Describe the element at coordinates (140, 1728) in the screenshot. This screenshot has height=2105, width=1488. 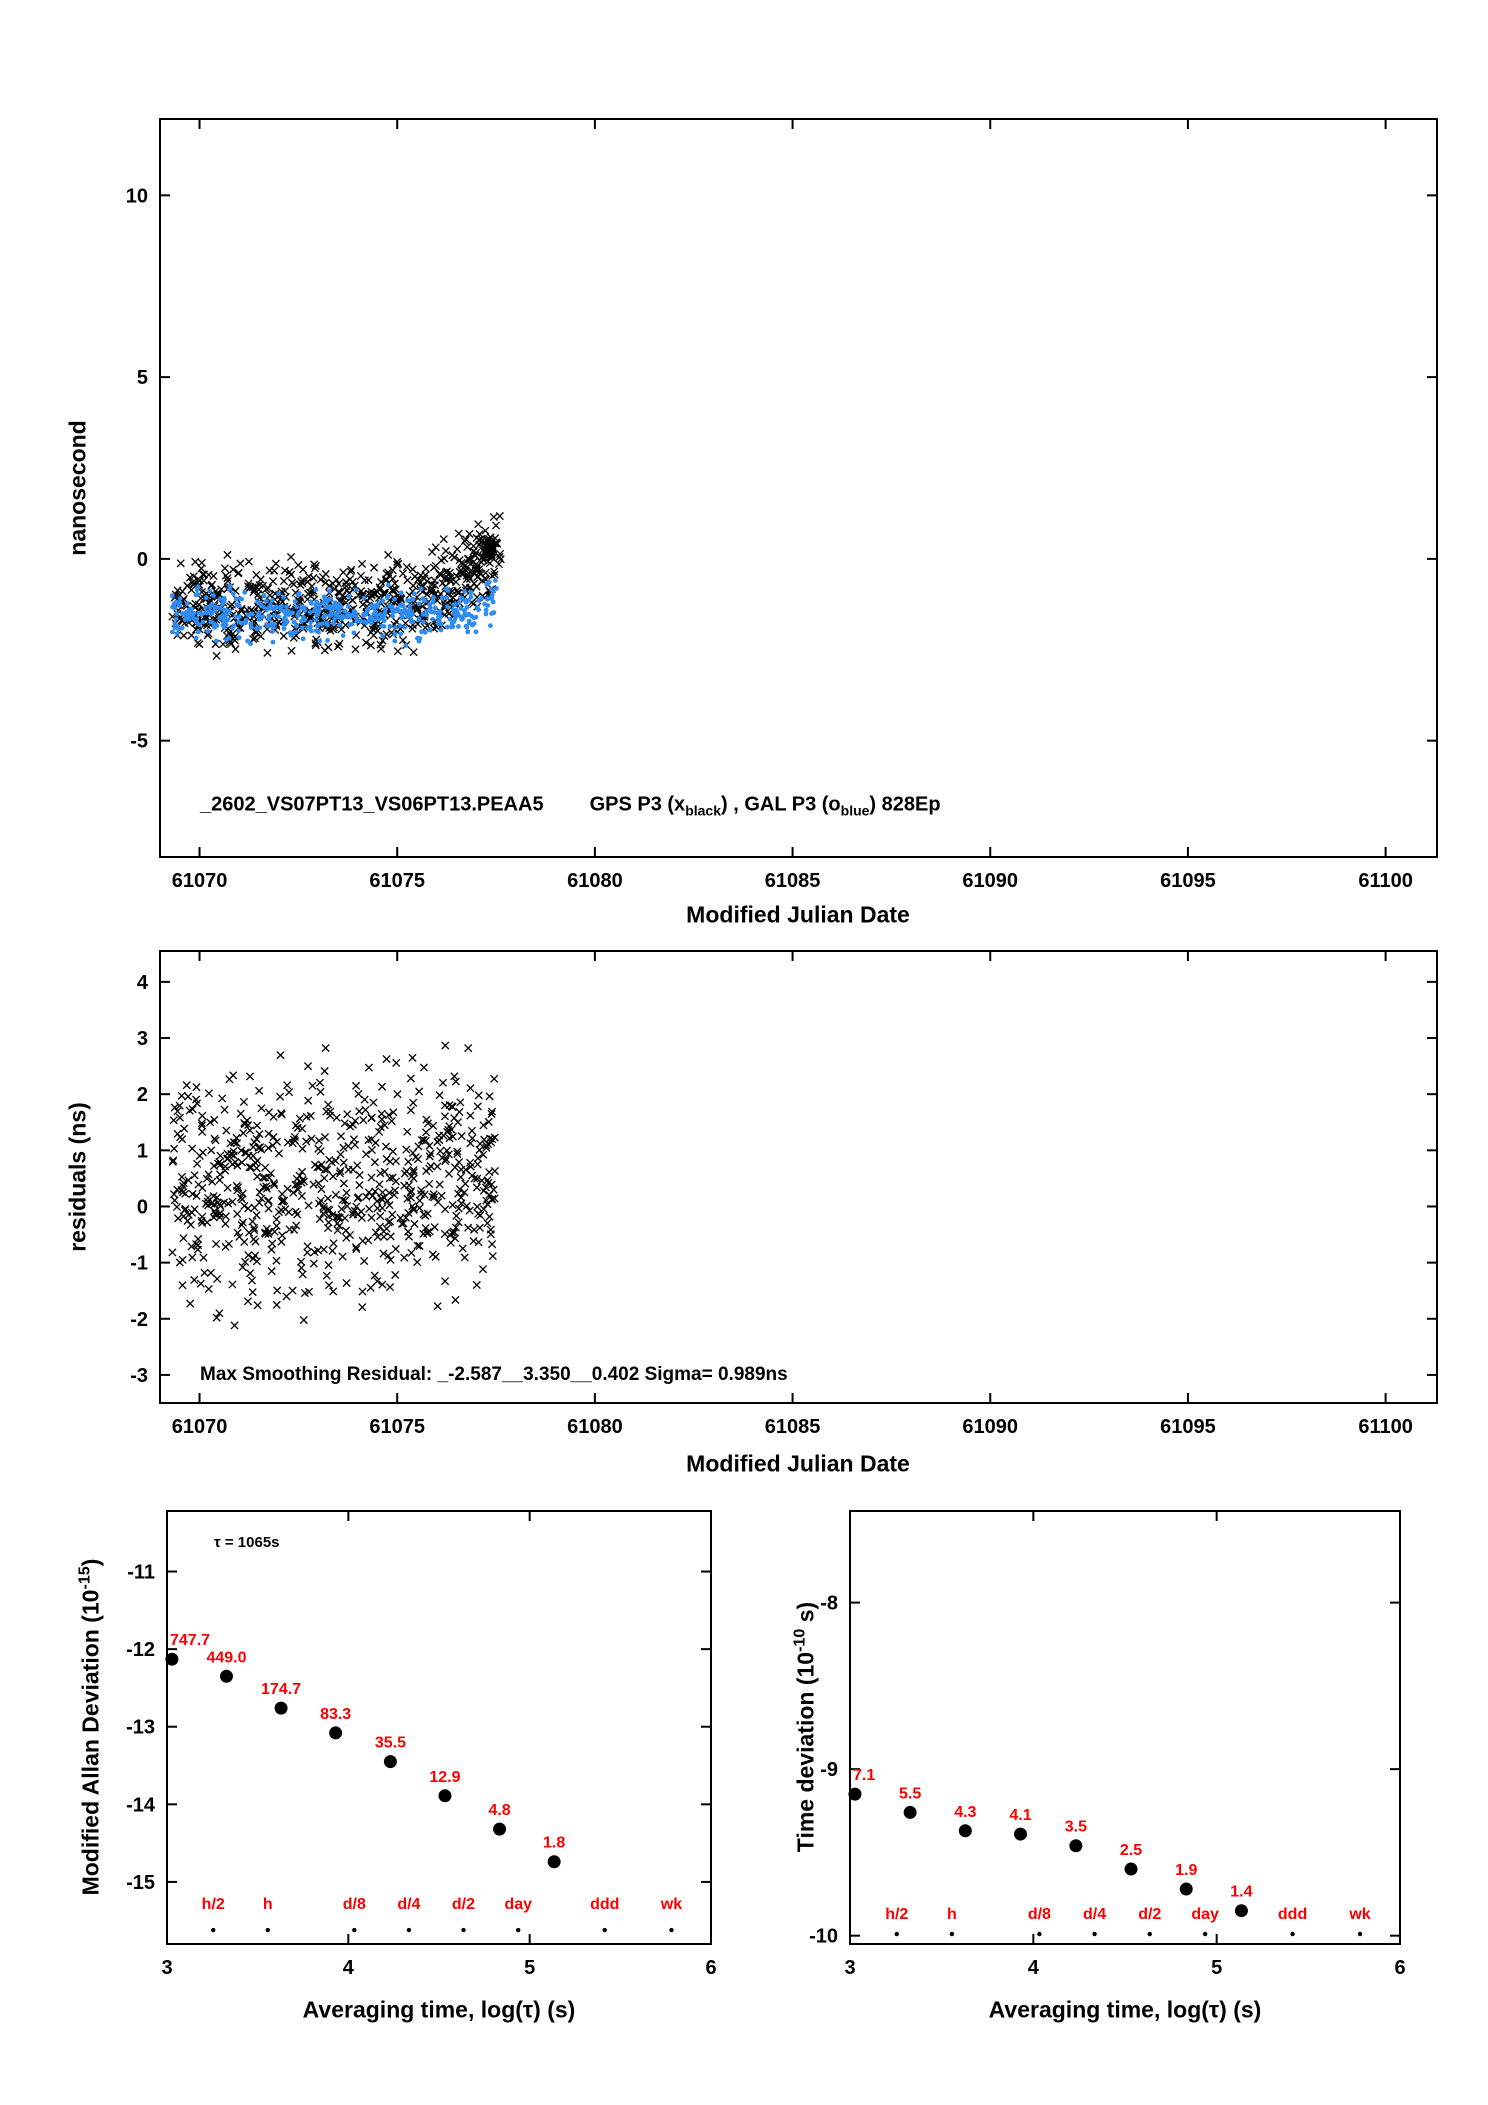
I see `y-tick-label: -13` at that location.